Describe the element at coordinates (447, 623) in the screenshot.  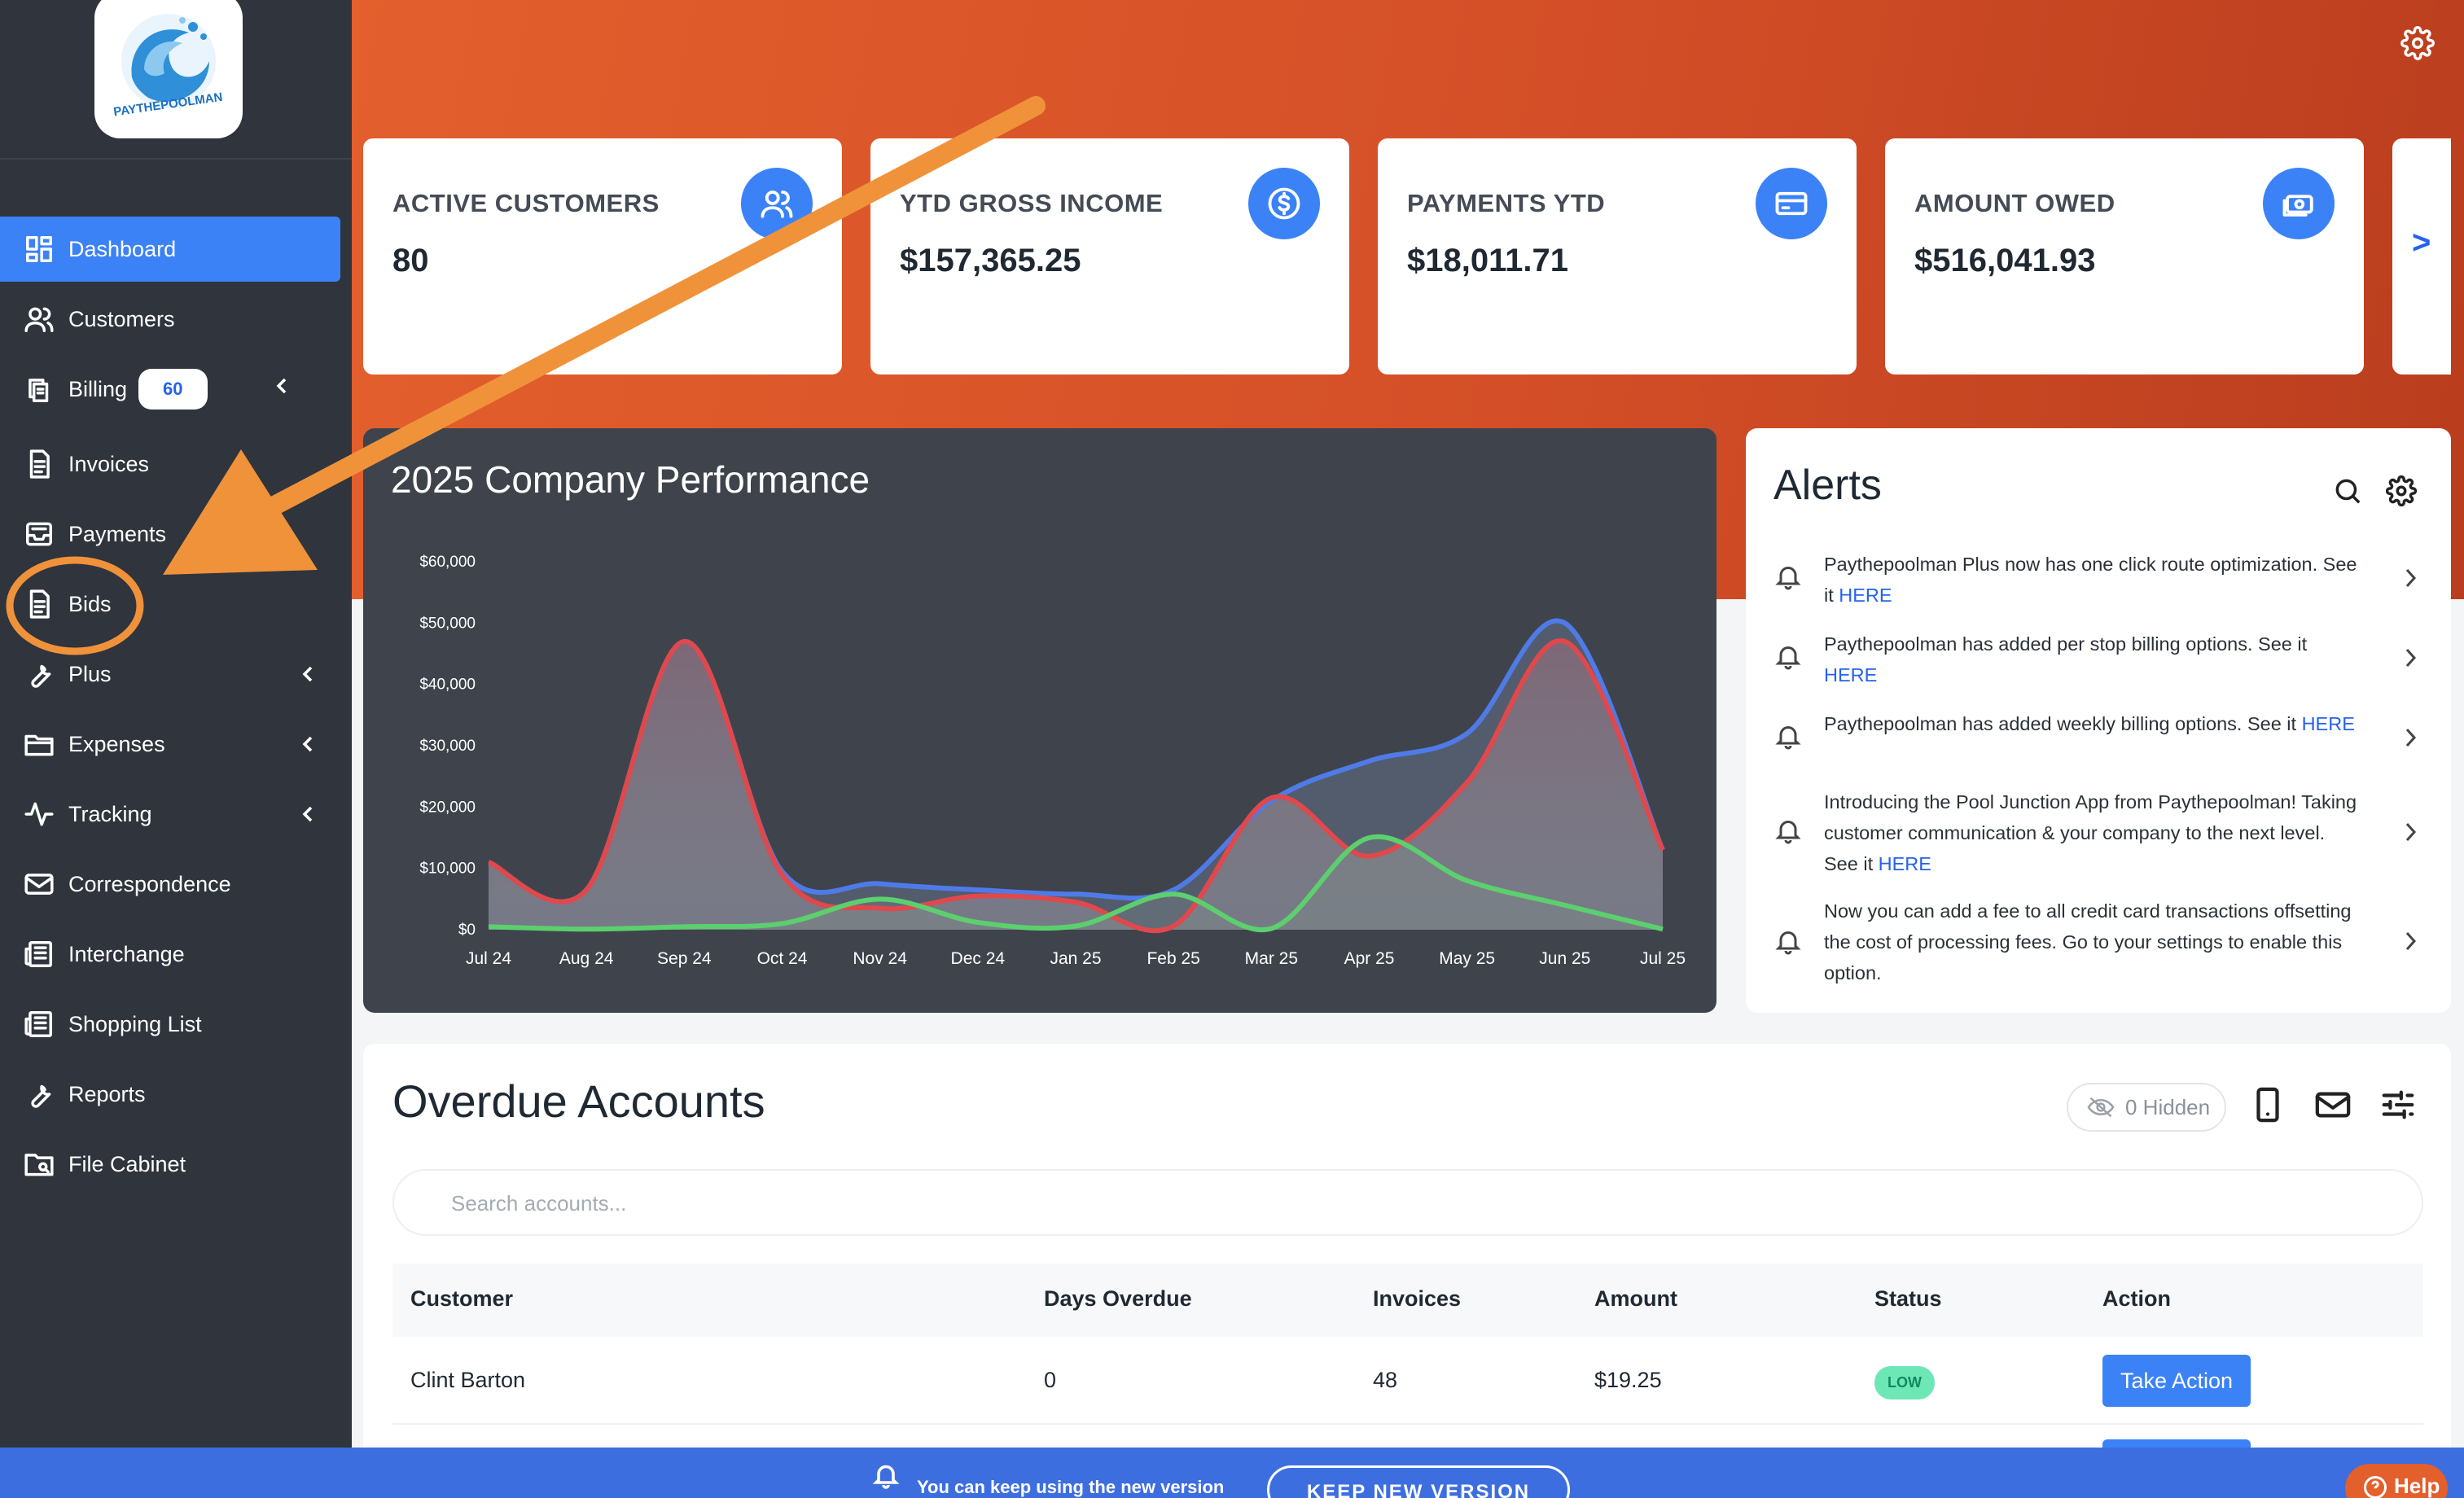
I see `y-tick-label: $50,000` at that location.